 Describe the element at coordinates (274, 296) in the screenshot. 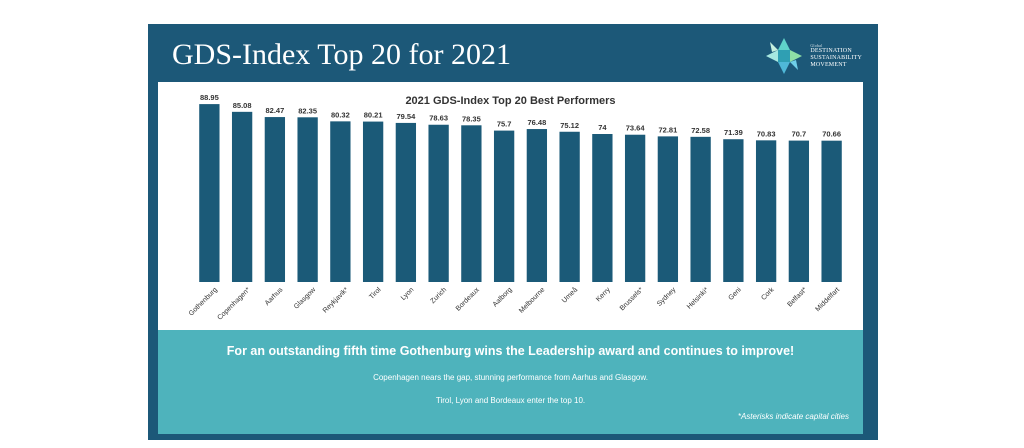

I see `category-label: Aarhus` at that location.